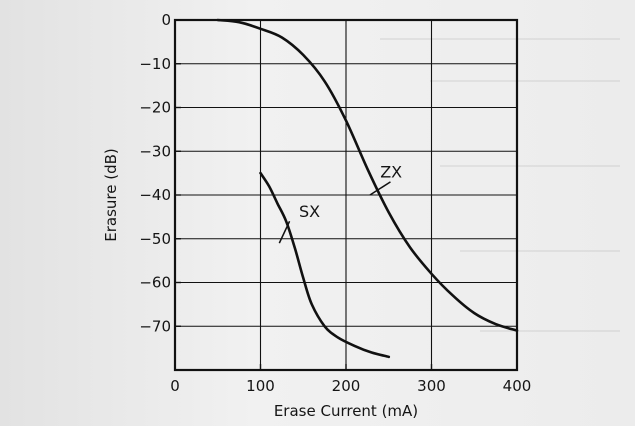  Describe the element at coordinates (284, 232) in the screenshot. I see `series-leader-sx` at that location.